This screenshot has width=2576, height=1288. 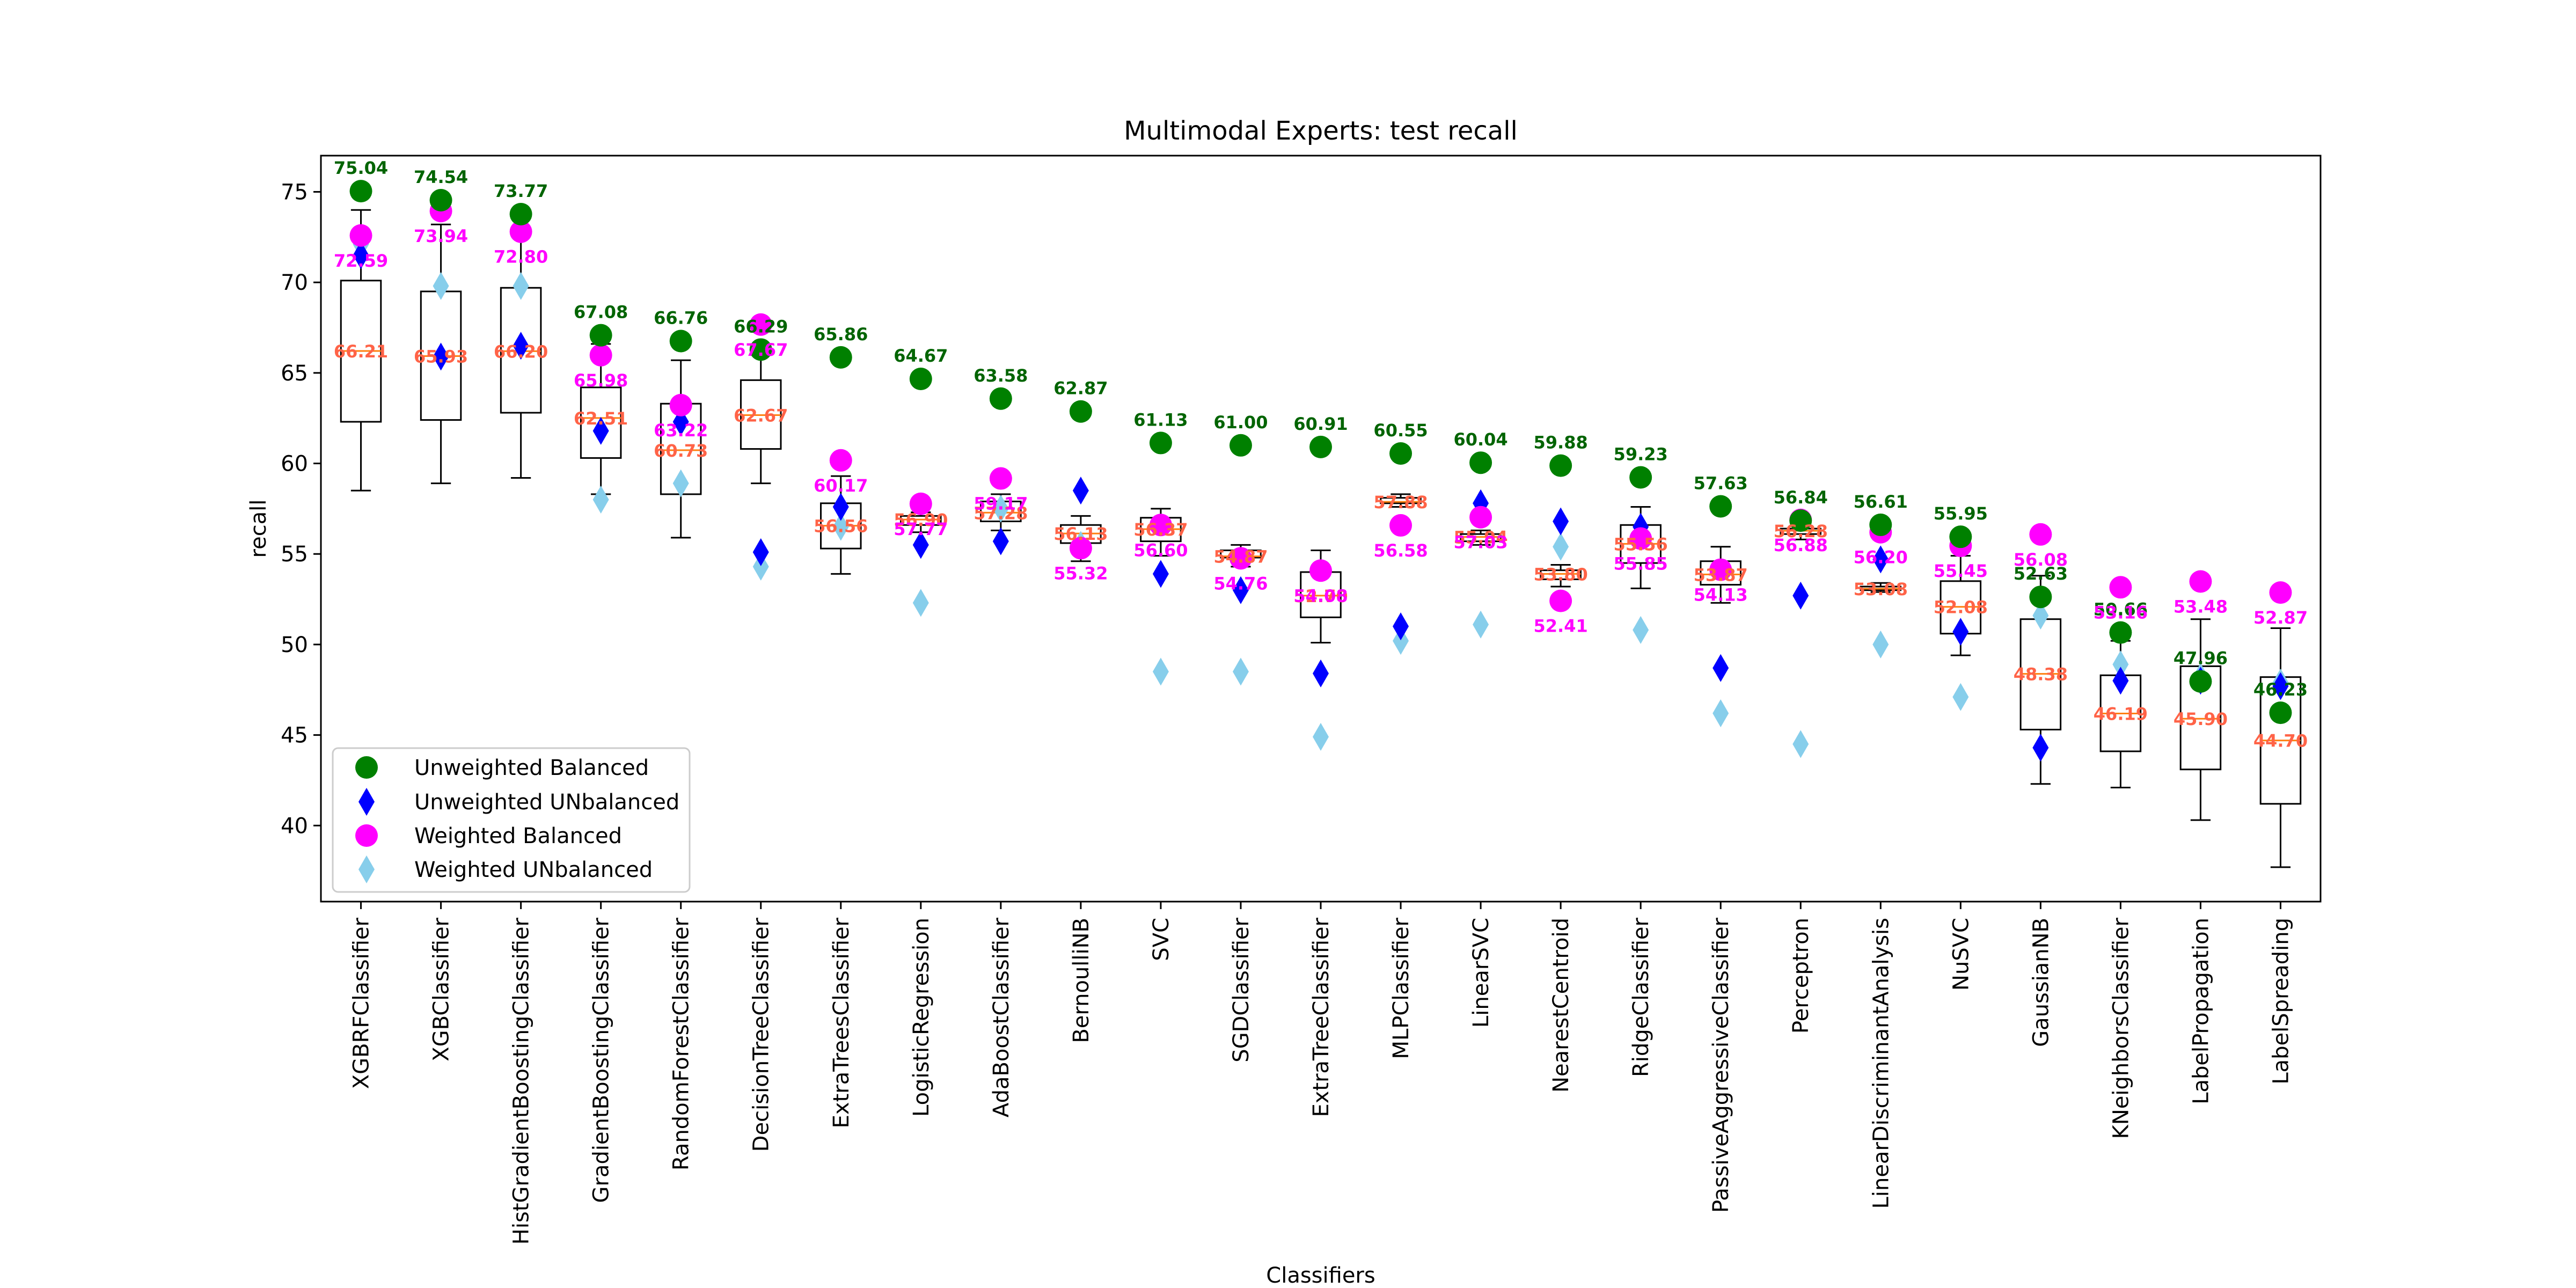 I want to click on legend-label: Unweighted Balanced, so click(x=531, y=768).